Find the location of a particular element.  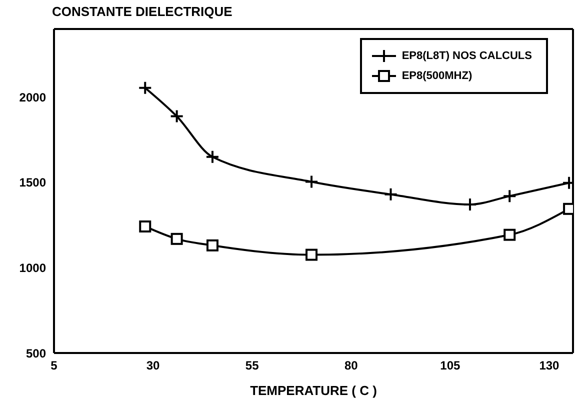

x-tick-label: 80 is located at coordinates (351, 365).